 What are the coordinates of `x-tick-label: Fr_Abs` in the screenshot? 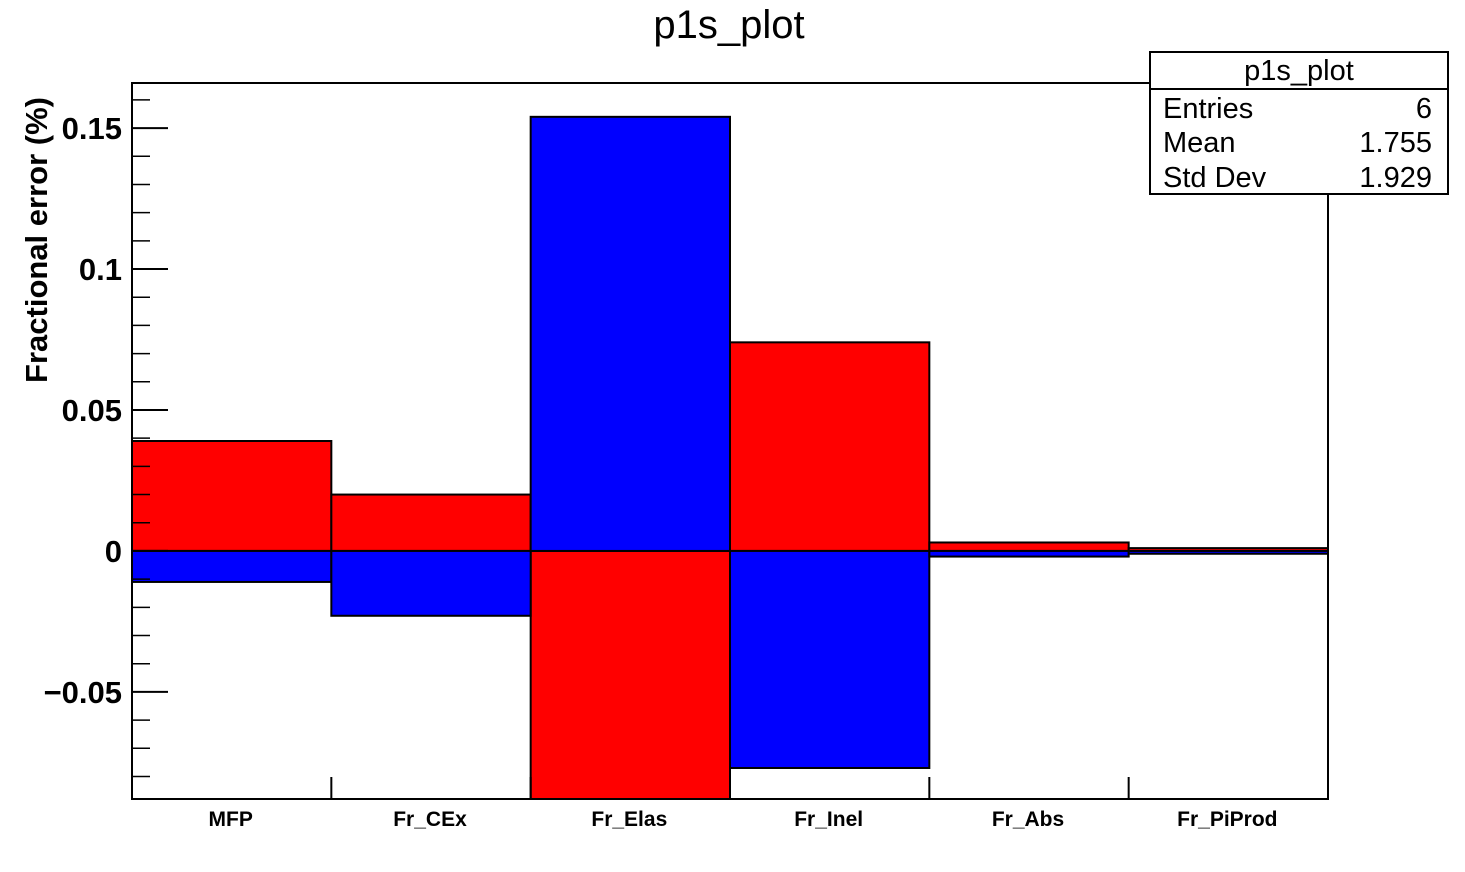 It's located at (1028, 819).